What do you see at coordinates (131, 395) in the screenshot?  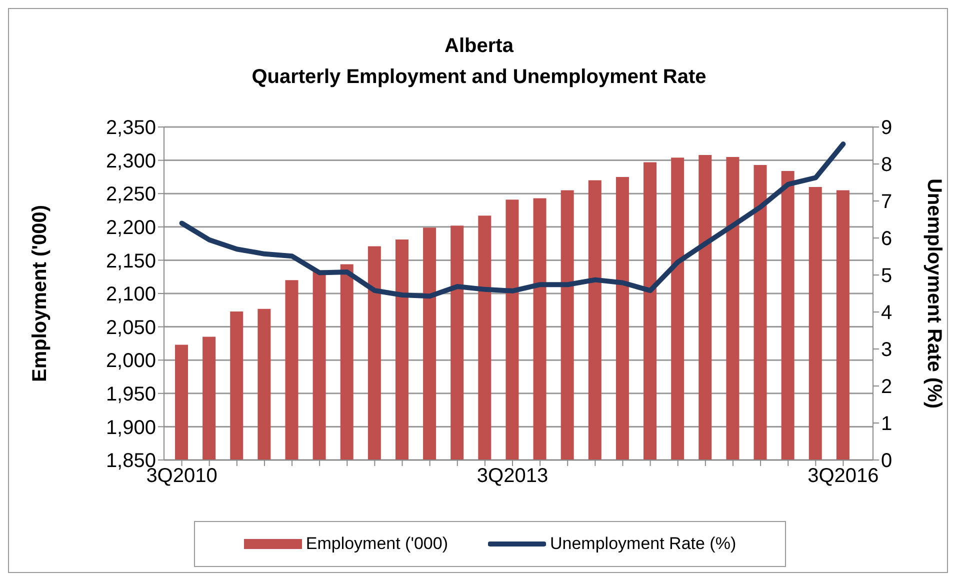 I see `y-tick-label: 1,950` at bounding box center [131, 395].